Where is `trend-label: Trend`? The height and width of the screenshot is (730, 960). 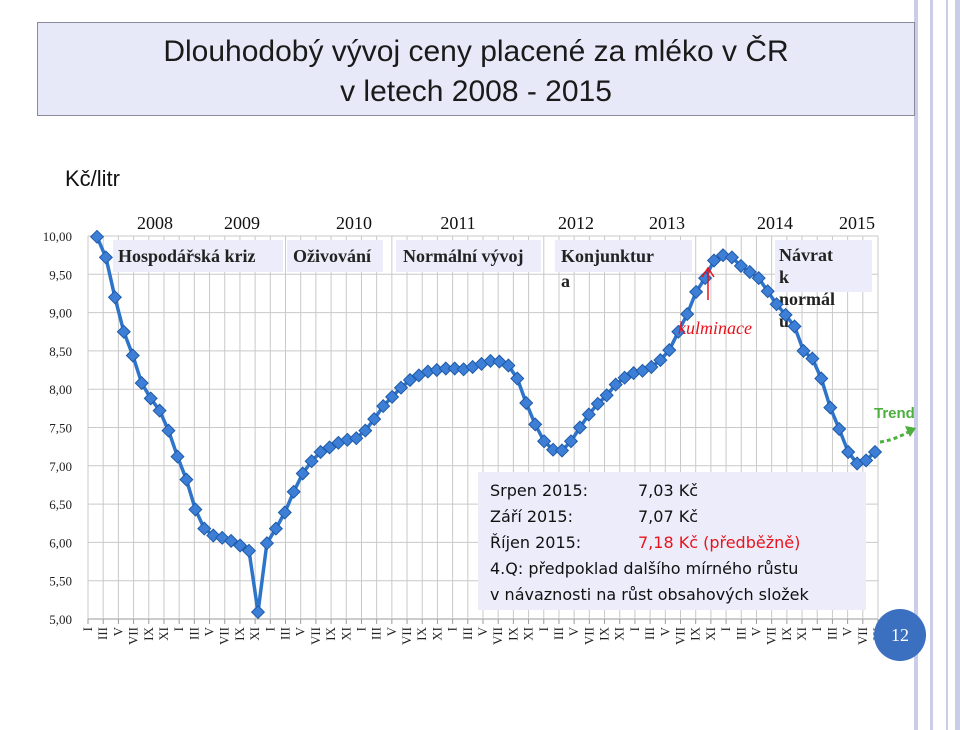
trend-label: Trend is located at coordinates (894, 413).